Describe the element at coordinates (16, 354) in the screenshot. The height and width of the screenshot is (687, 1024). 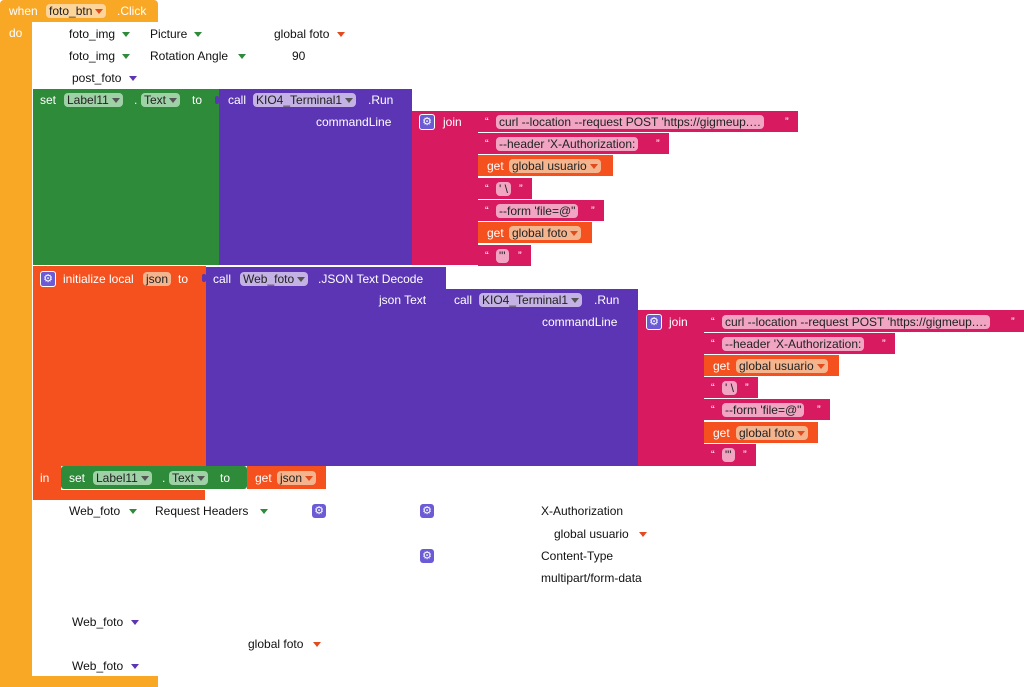
I see `event-block-spine` at that location.